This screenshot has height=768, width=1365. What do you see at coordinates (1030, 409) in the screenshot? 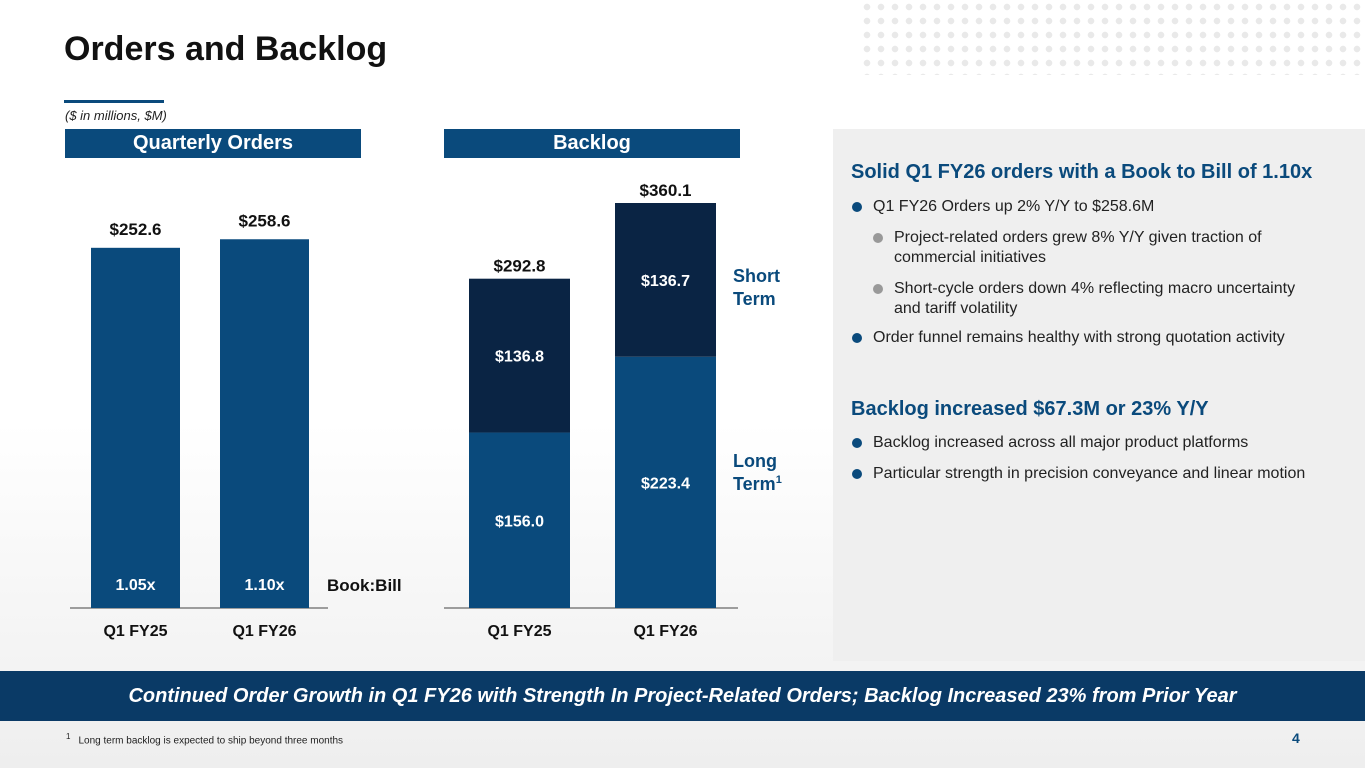
I see `backlog-summary-heading: Backlog increased $67.3M or 23% Y/Y` at bounding box center [1030, 409].